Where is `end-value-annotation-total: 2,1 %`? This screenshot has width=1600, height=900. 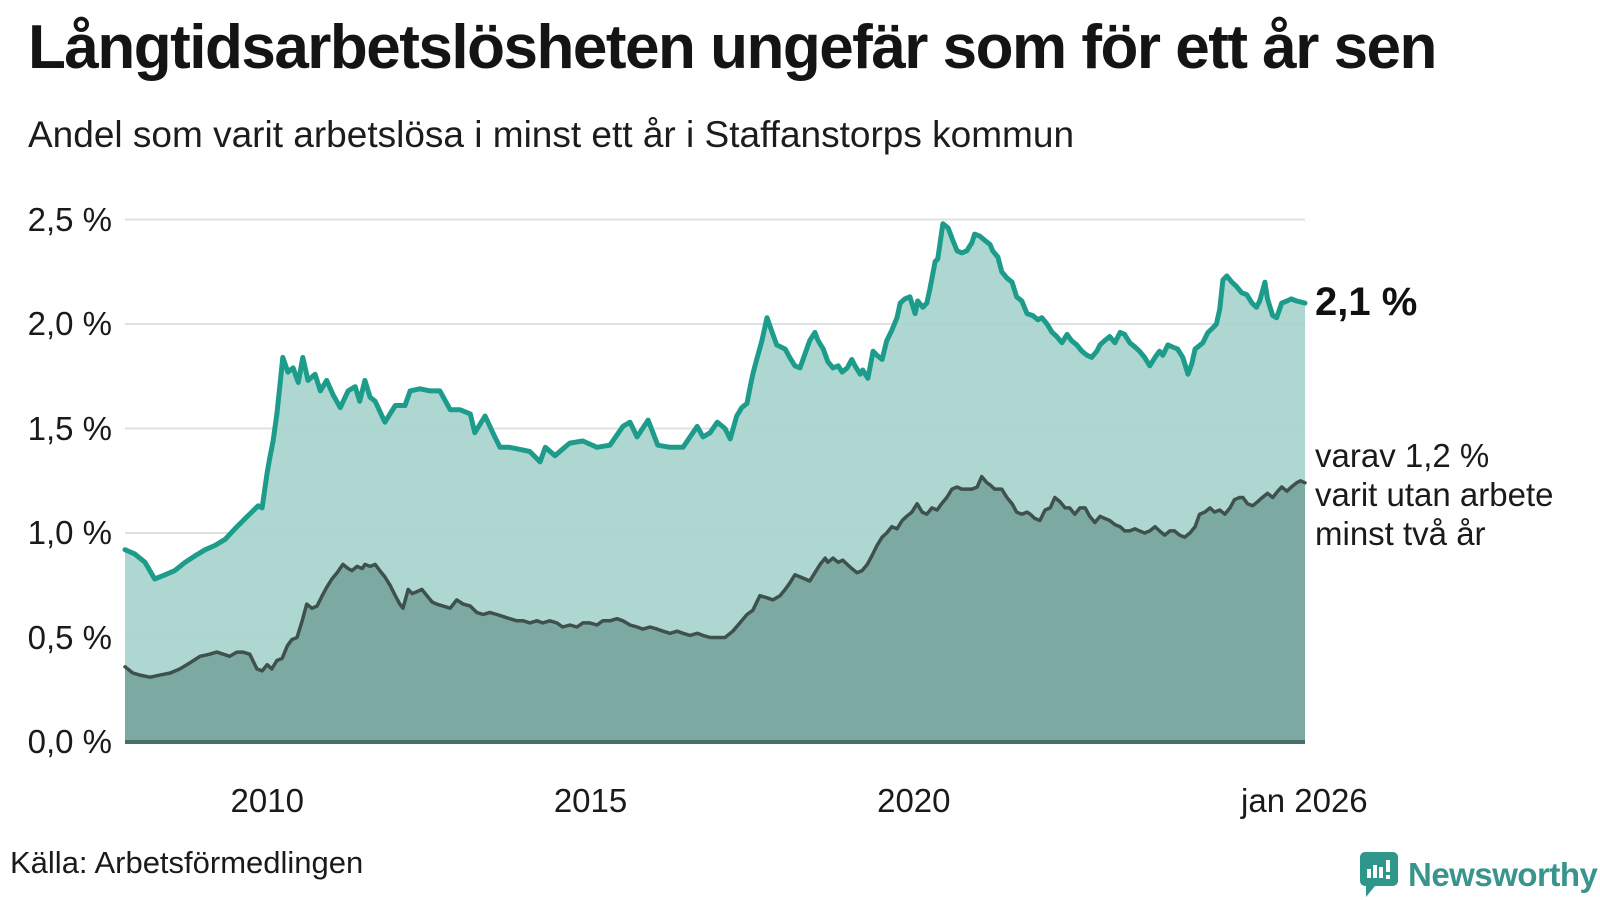
end-value-annotation-total: 2,1 % is located at coordinates (1366, 302).